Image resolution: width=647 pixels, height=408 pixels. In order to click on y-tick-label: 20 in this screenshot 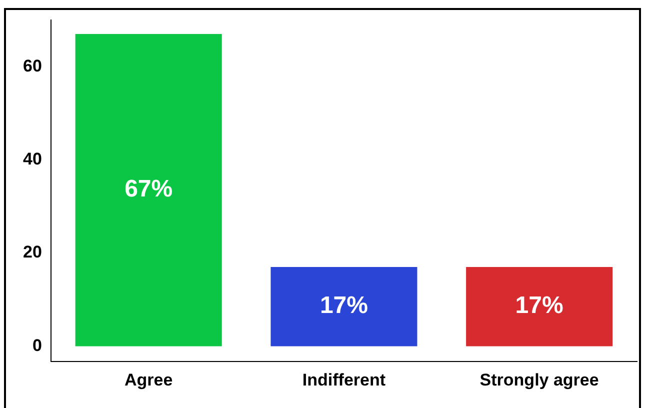, I will do `click(32, 252)`.